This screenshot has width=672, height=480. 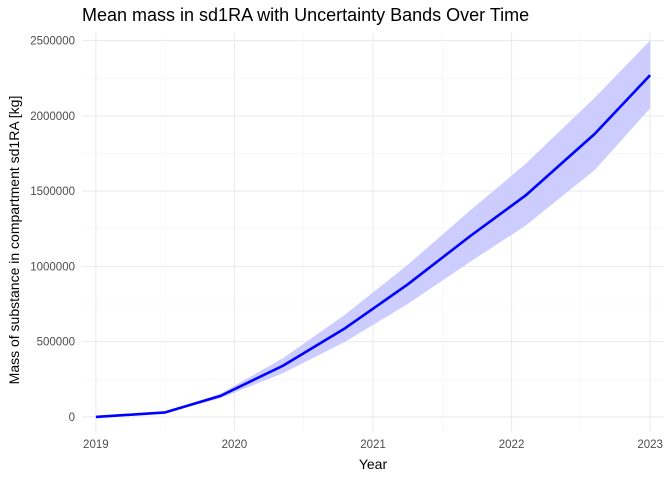 I want to click on y-tick-label: 500000, so click(x=56, y=343).